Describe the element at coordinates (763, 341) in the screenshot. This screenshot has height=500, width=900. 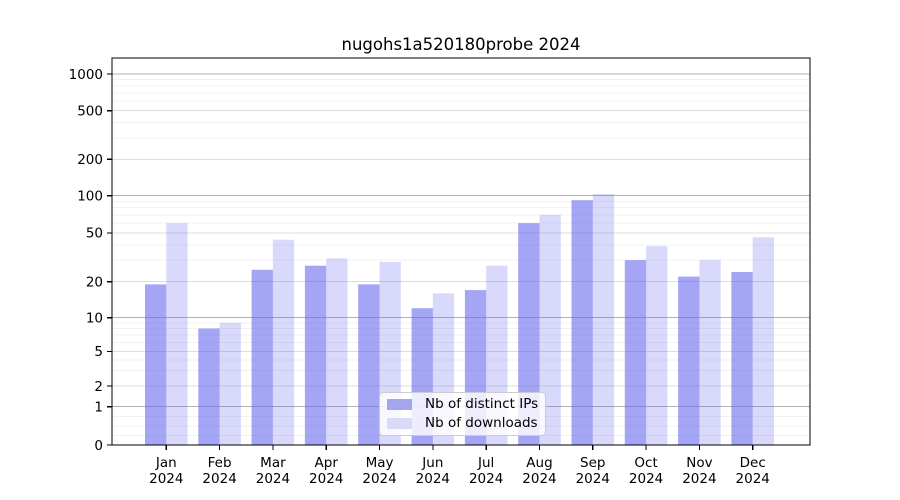
I see `bar-downloads-dec` at that location.